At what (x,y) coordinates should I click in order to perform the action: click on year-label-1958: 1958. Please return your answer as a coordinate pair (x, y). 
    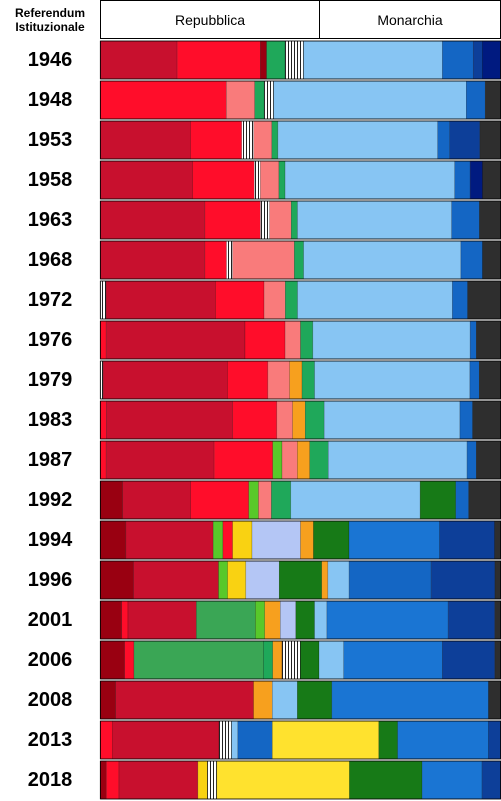
    Looking at the image, I should click on (50, 179).